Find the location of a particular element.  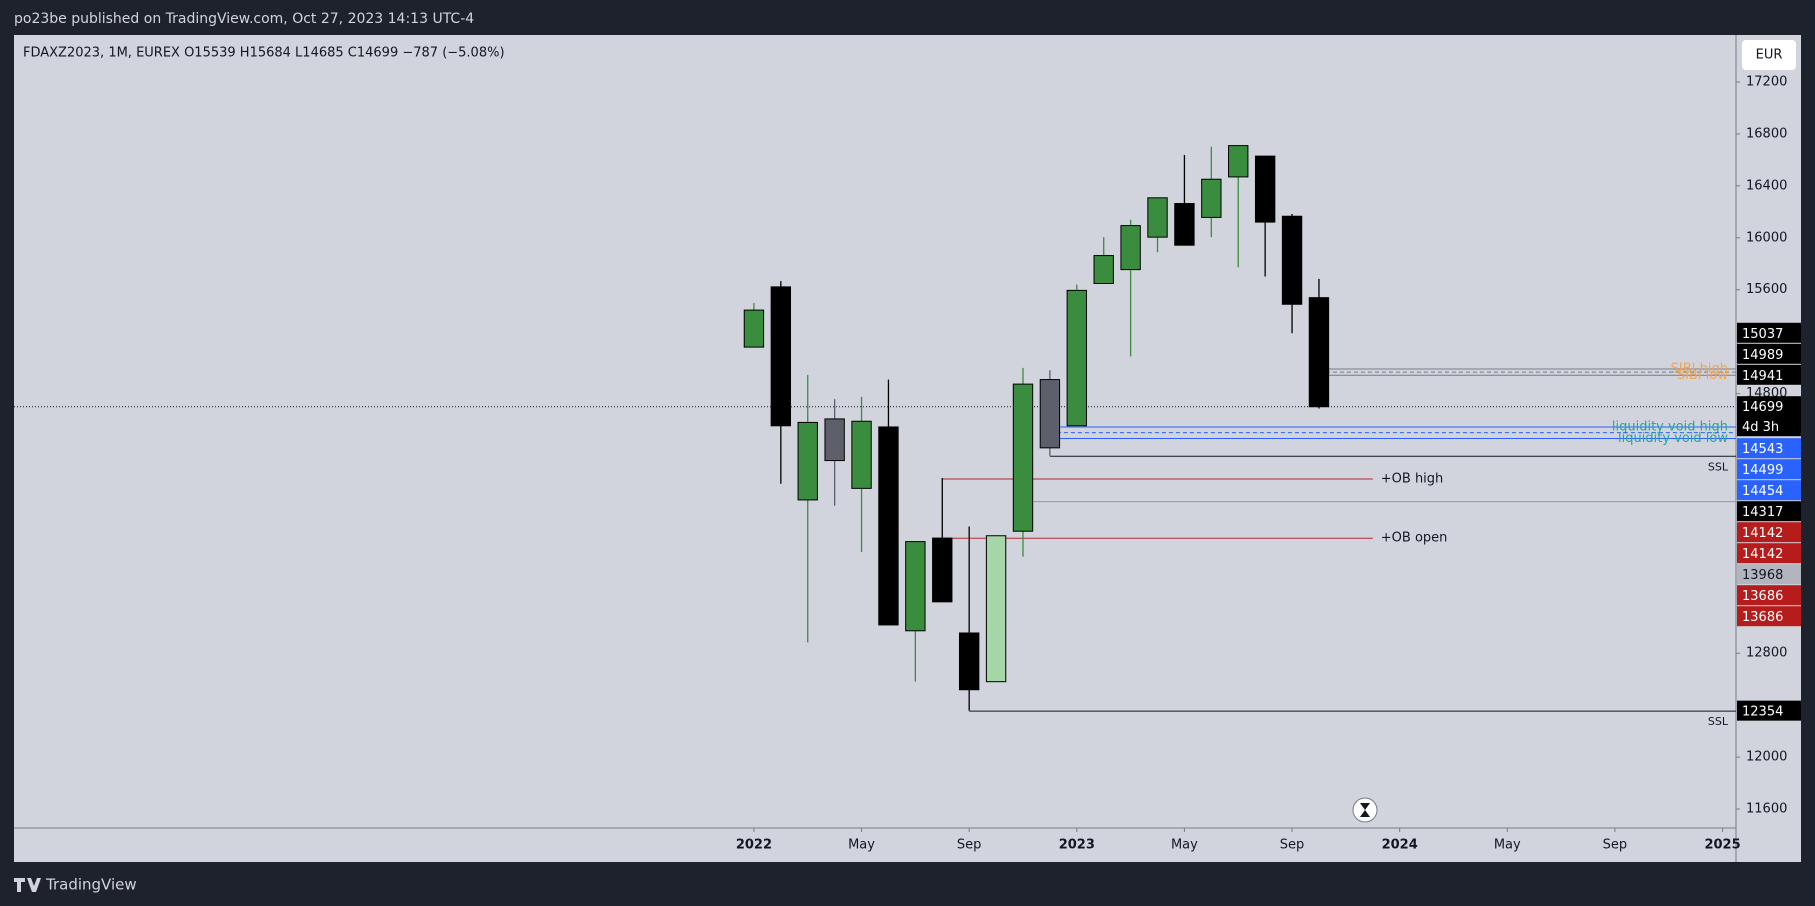

y-tick-label: 16400 is located at coordinates (1766, 185).